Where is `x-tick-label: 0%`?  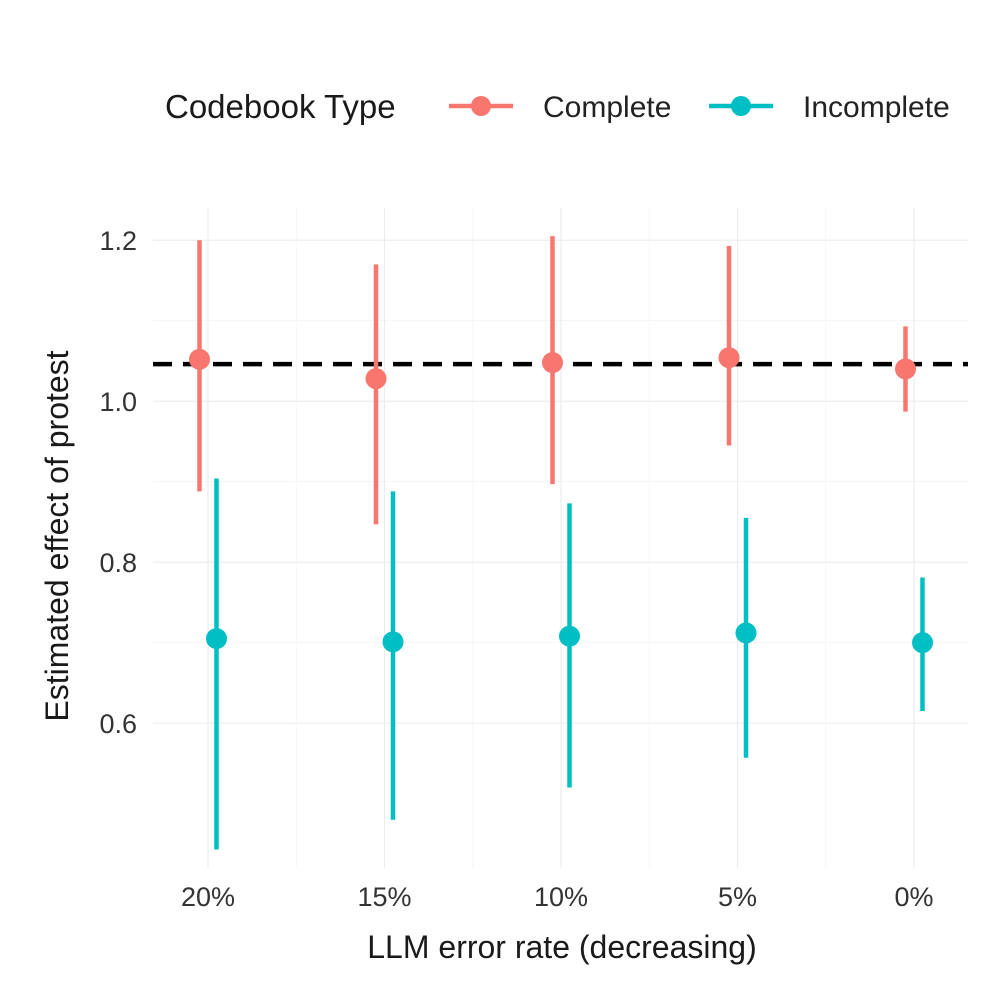 x-tick-label: 0% is located at coordinates (913, 897).